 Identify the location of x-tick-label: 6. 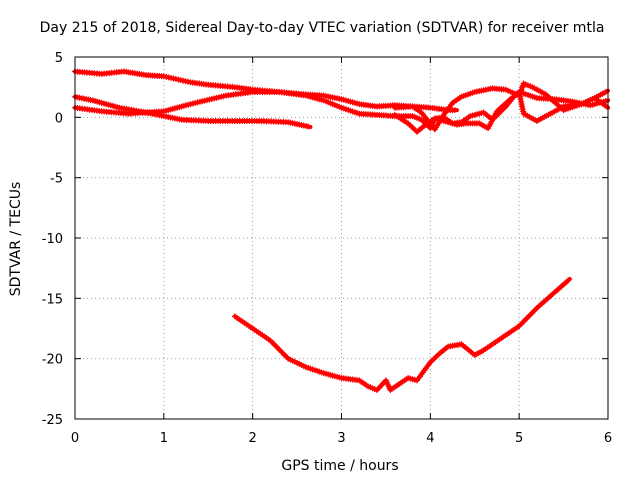
(608, 438).